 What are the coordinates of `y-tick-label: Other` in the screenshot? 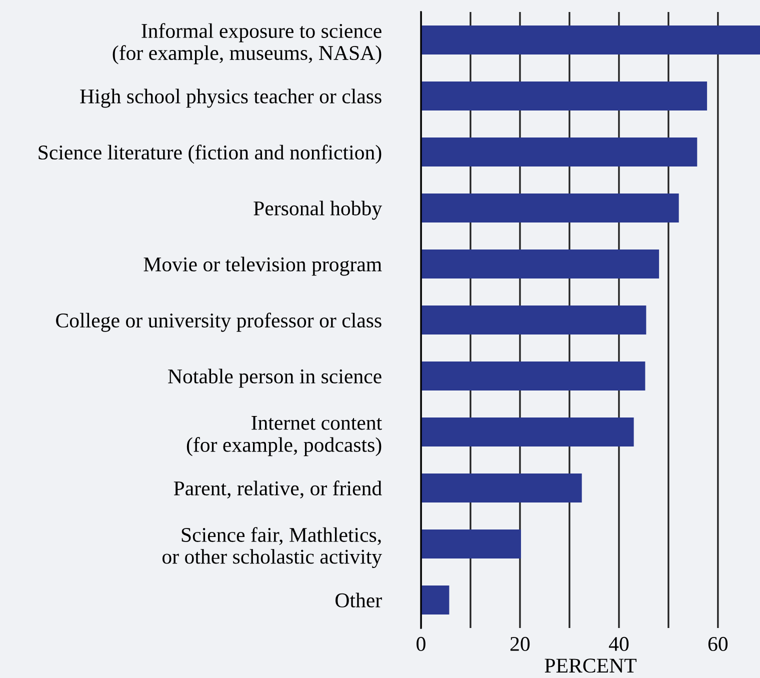 It's located at (359, 600).